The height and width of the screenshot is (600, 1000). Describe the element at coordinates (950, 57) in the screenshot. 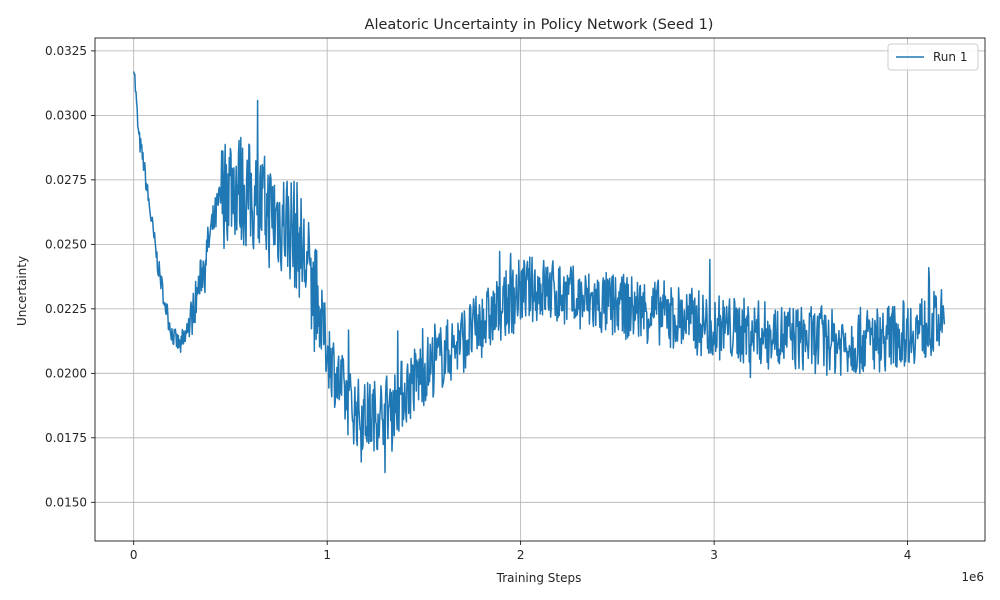

I see `legend-label: Run 1` at that location.